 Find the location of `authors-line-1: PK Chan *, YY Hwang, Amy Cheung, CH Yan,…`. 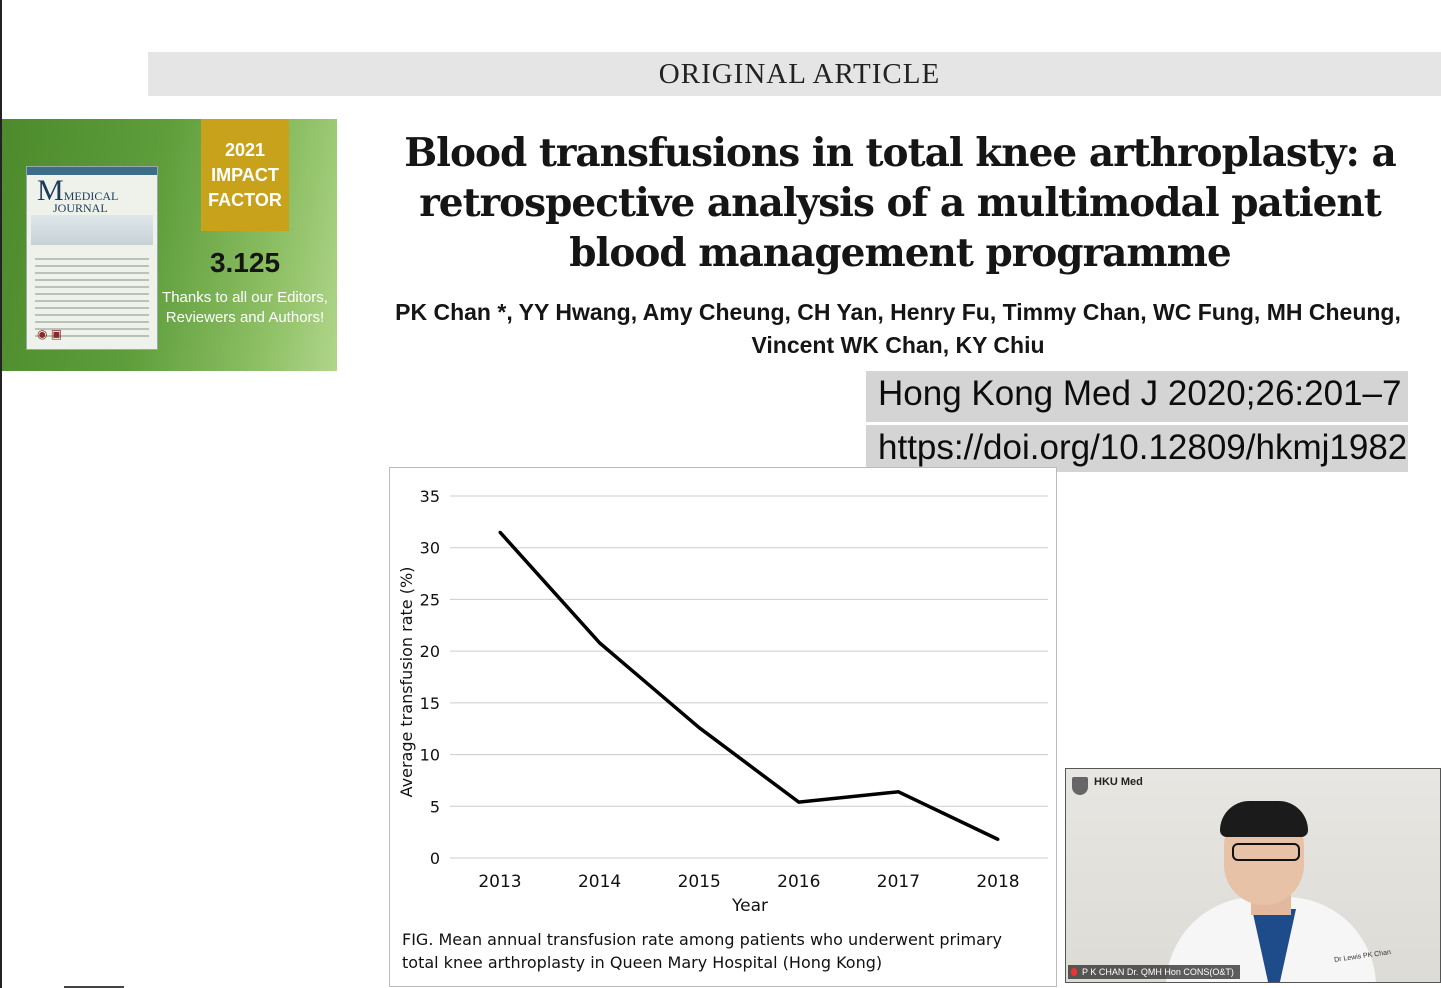

authors-line-1: PK Chan *, YY Hwang, Amy Cheung, CH Yan,… is located at coordinates (898, 312).